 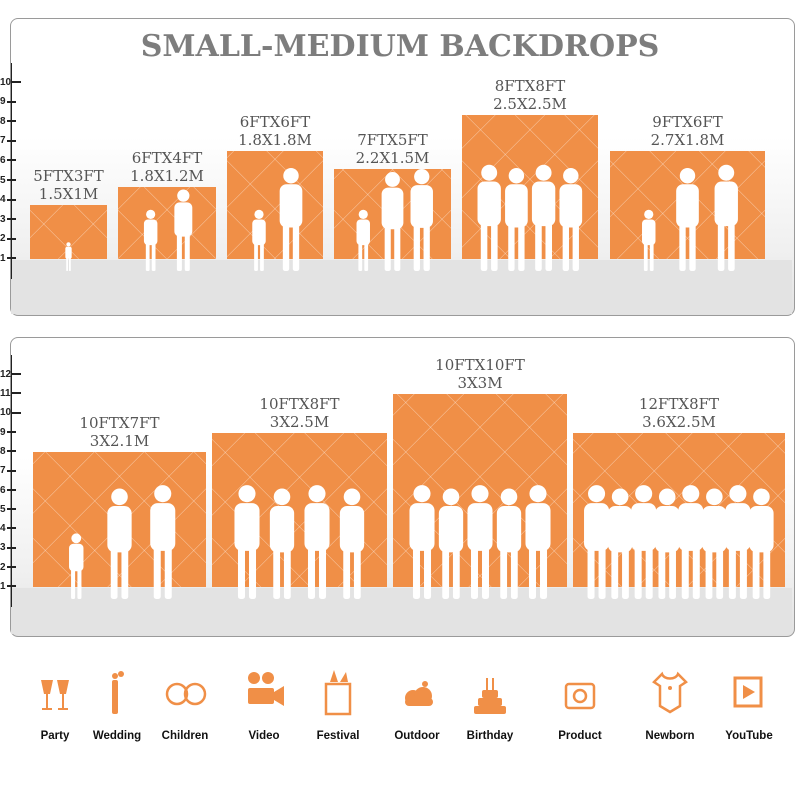 I want to click on ruler-tick: 6, so click(x=8, y=161).